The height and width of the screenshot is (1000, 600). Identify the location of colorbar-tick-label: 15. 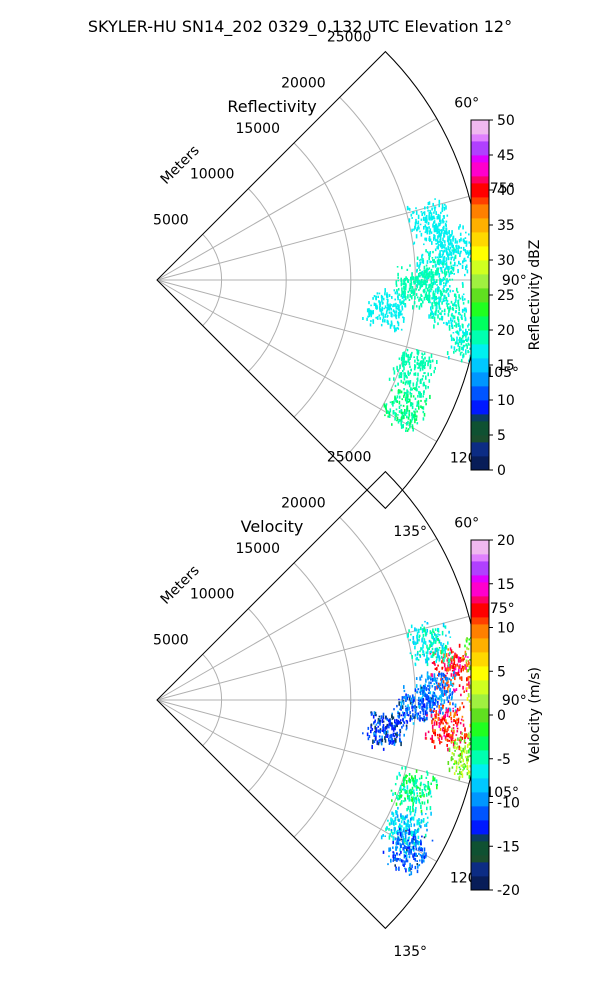
(506, 585).